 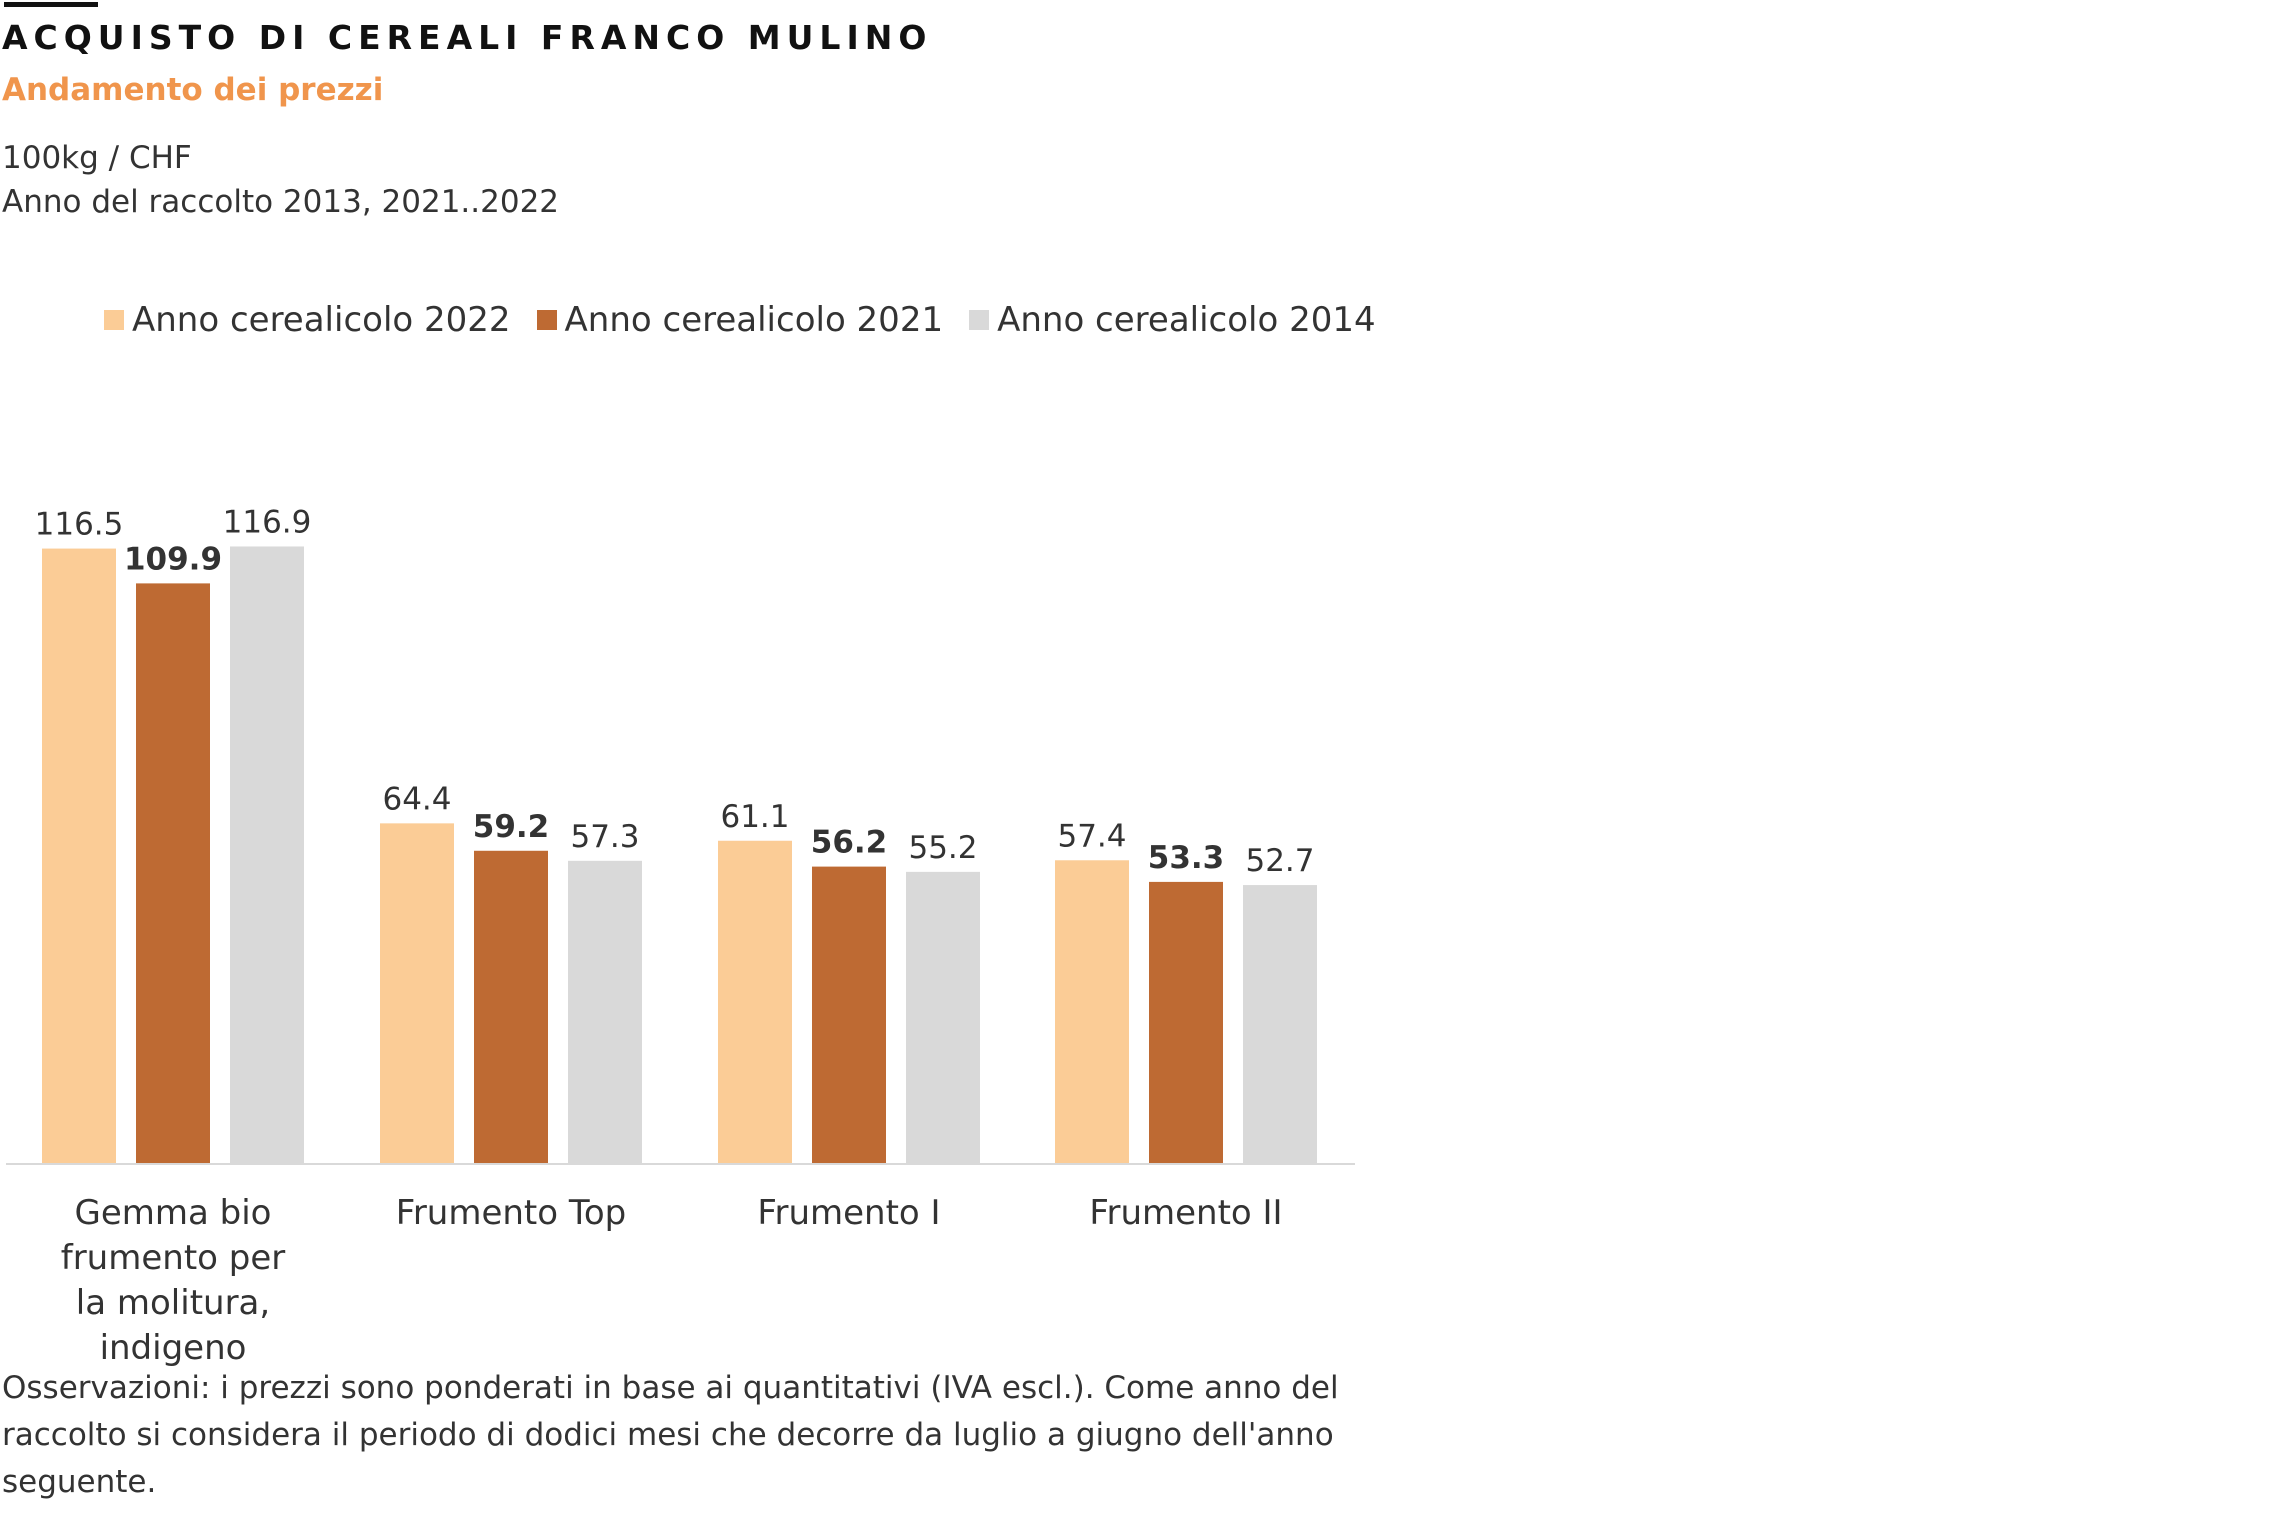 I want to click on category-label-1: Frumento Top, so click(x=511, y=1213).